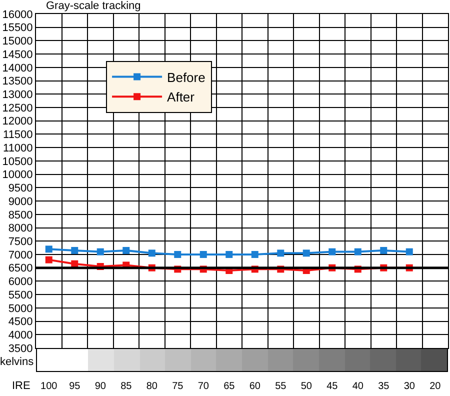  I want to click on x-tick-label: 40, so click(358, 386).